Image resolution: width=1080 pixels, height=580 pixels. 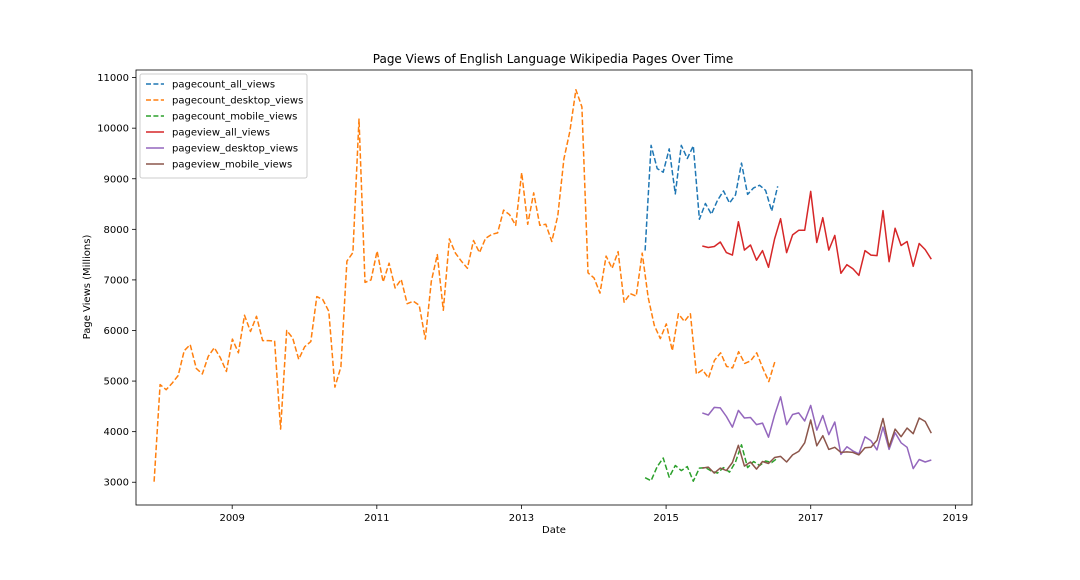 I want to click on legend-label-pageview-mobile-views: pageview_mobile_views, so click(x=232, y=165).